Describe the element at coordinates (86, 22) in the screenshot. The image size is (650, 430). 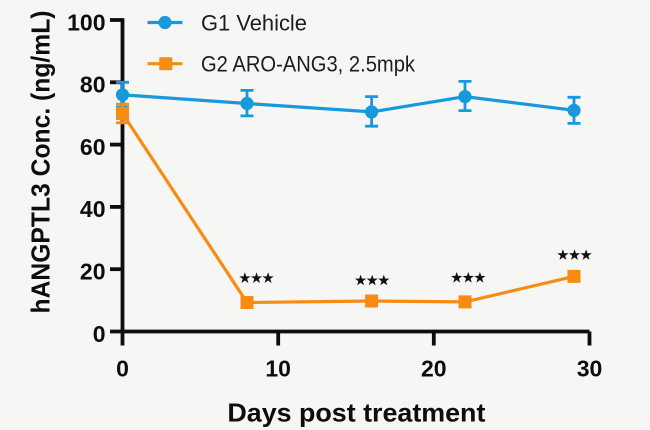
I see `svg-text: 100` at that location.